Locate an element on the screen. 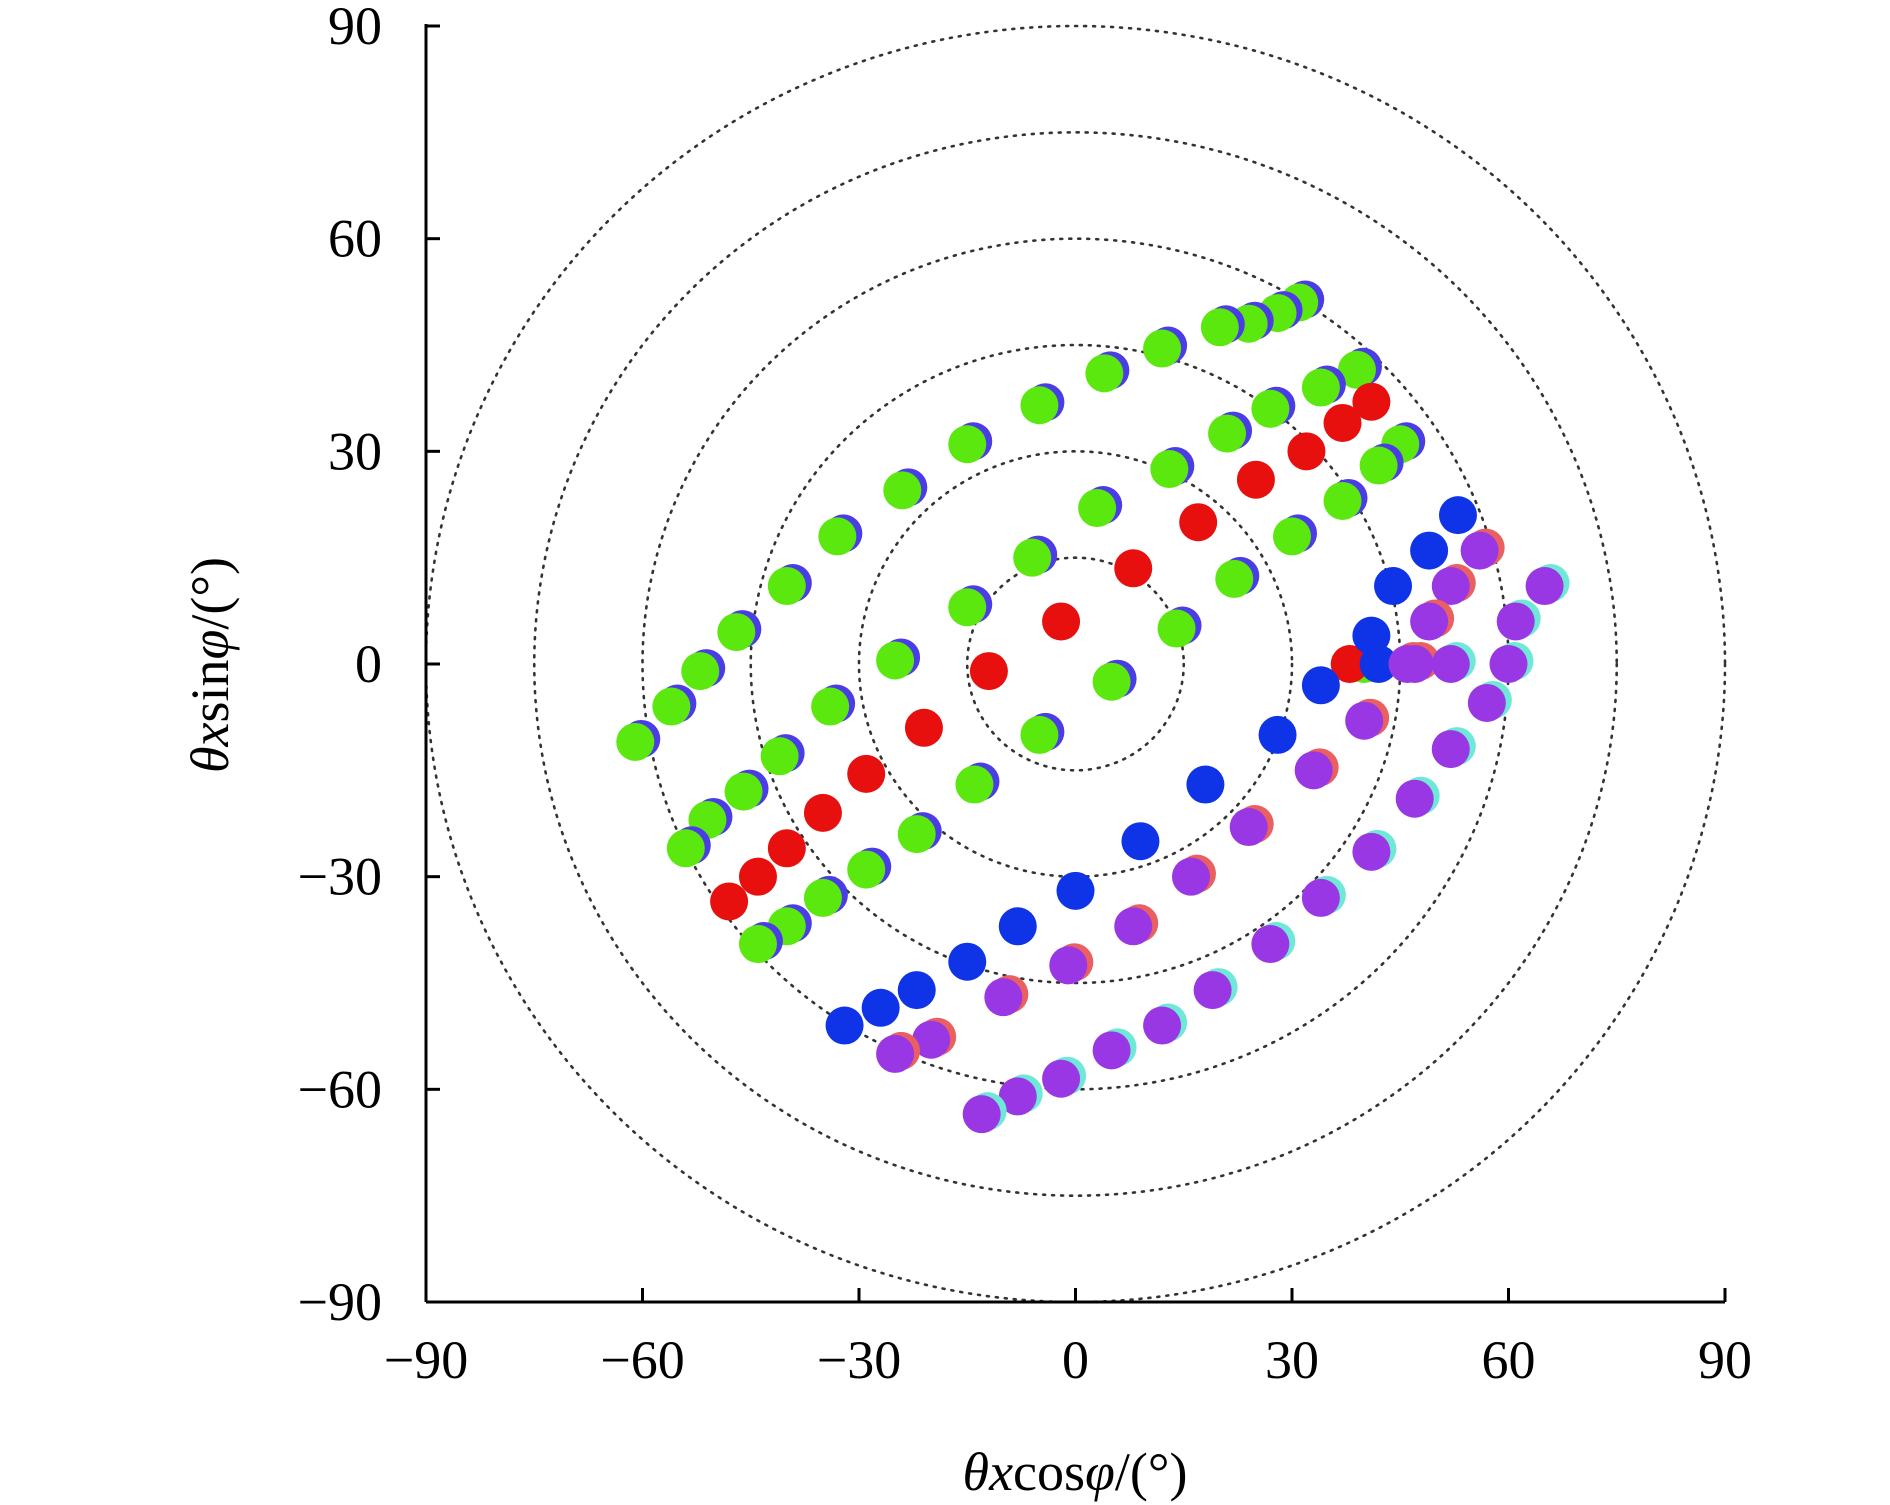 The width and height of the screenshot is (1890, 1505). y-tick-label: −90 is located at coordinates (340, 1302).